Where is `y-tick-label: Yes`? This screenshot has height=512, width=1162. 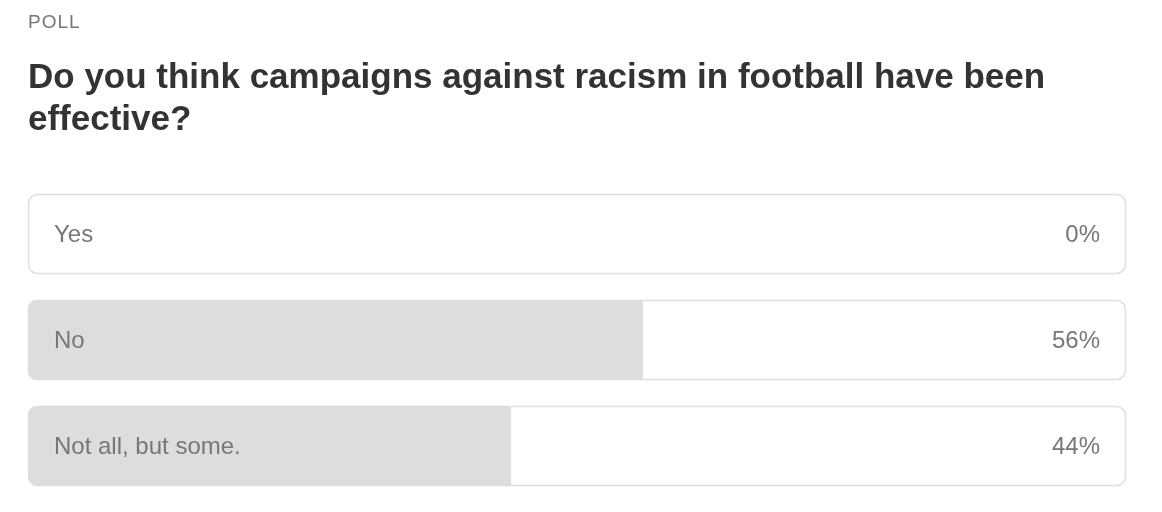 y-tick-label: Yes is located at coordinates (74, 233).